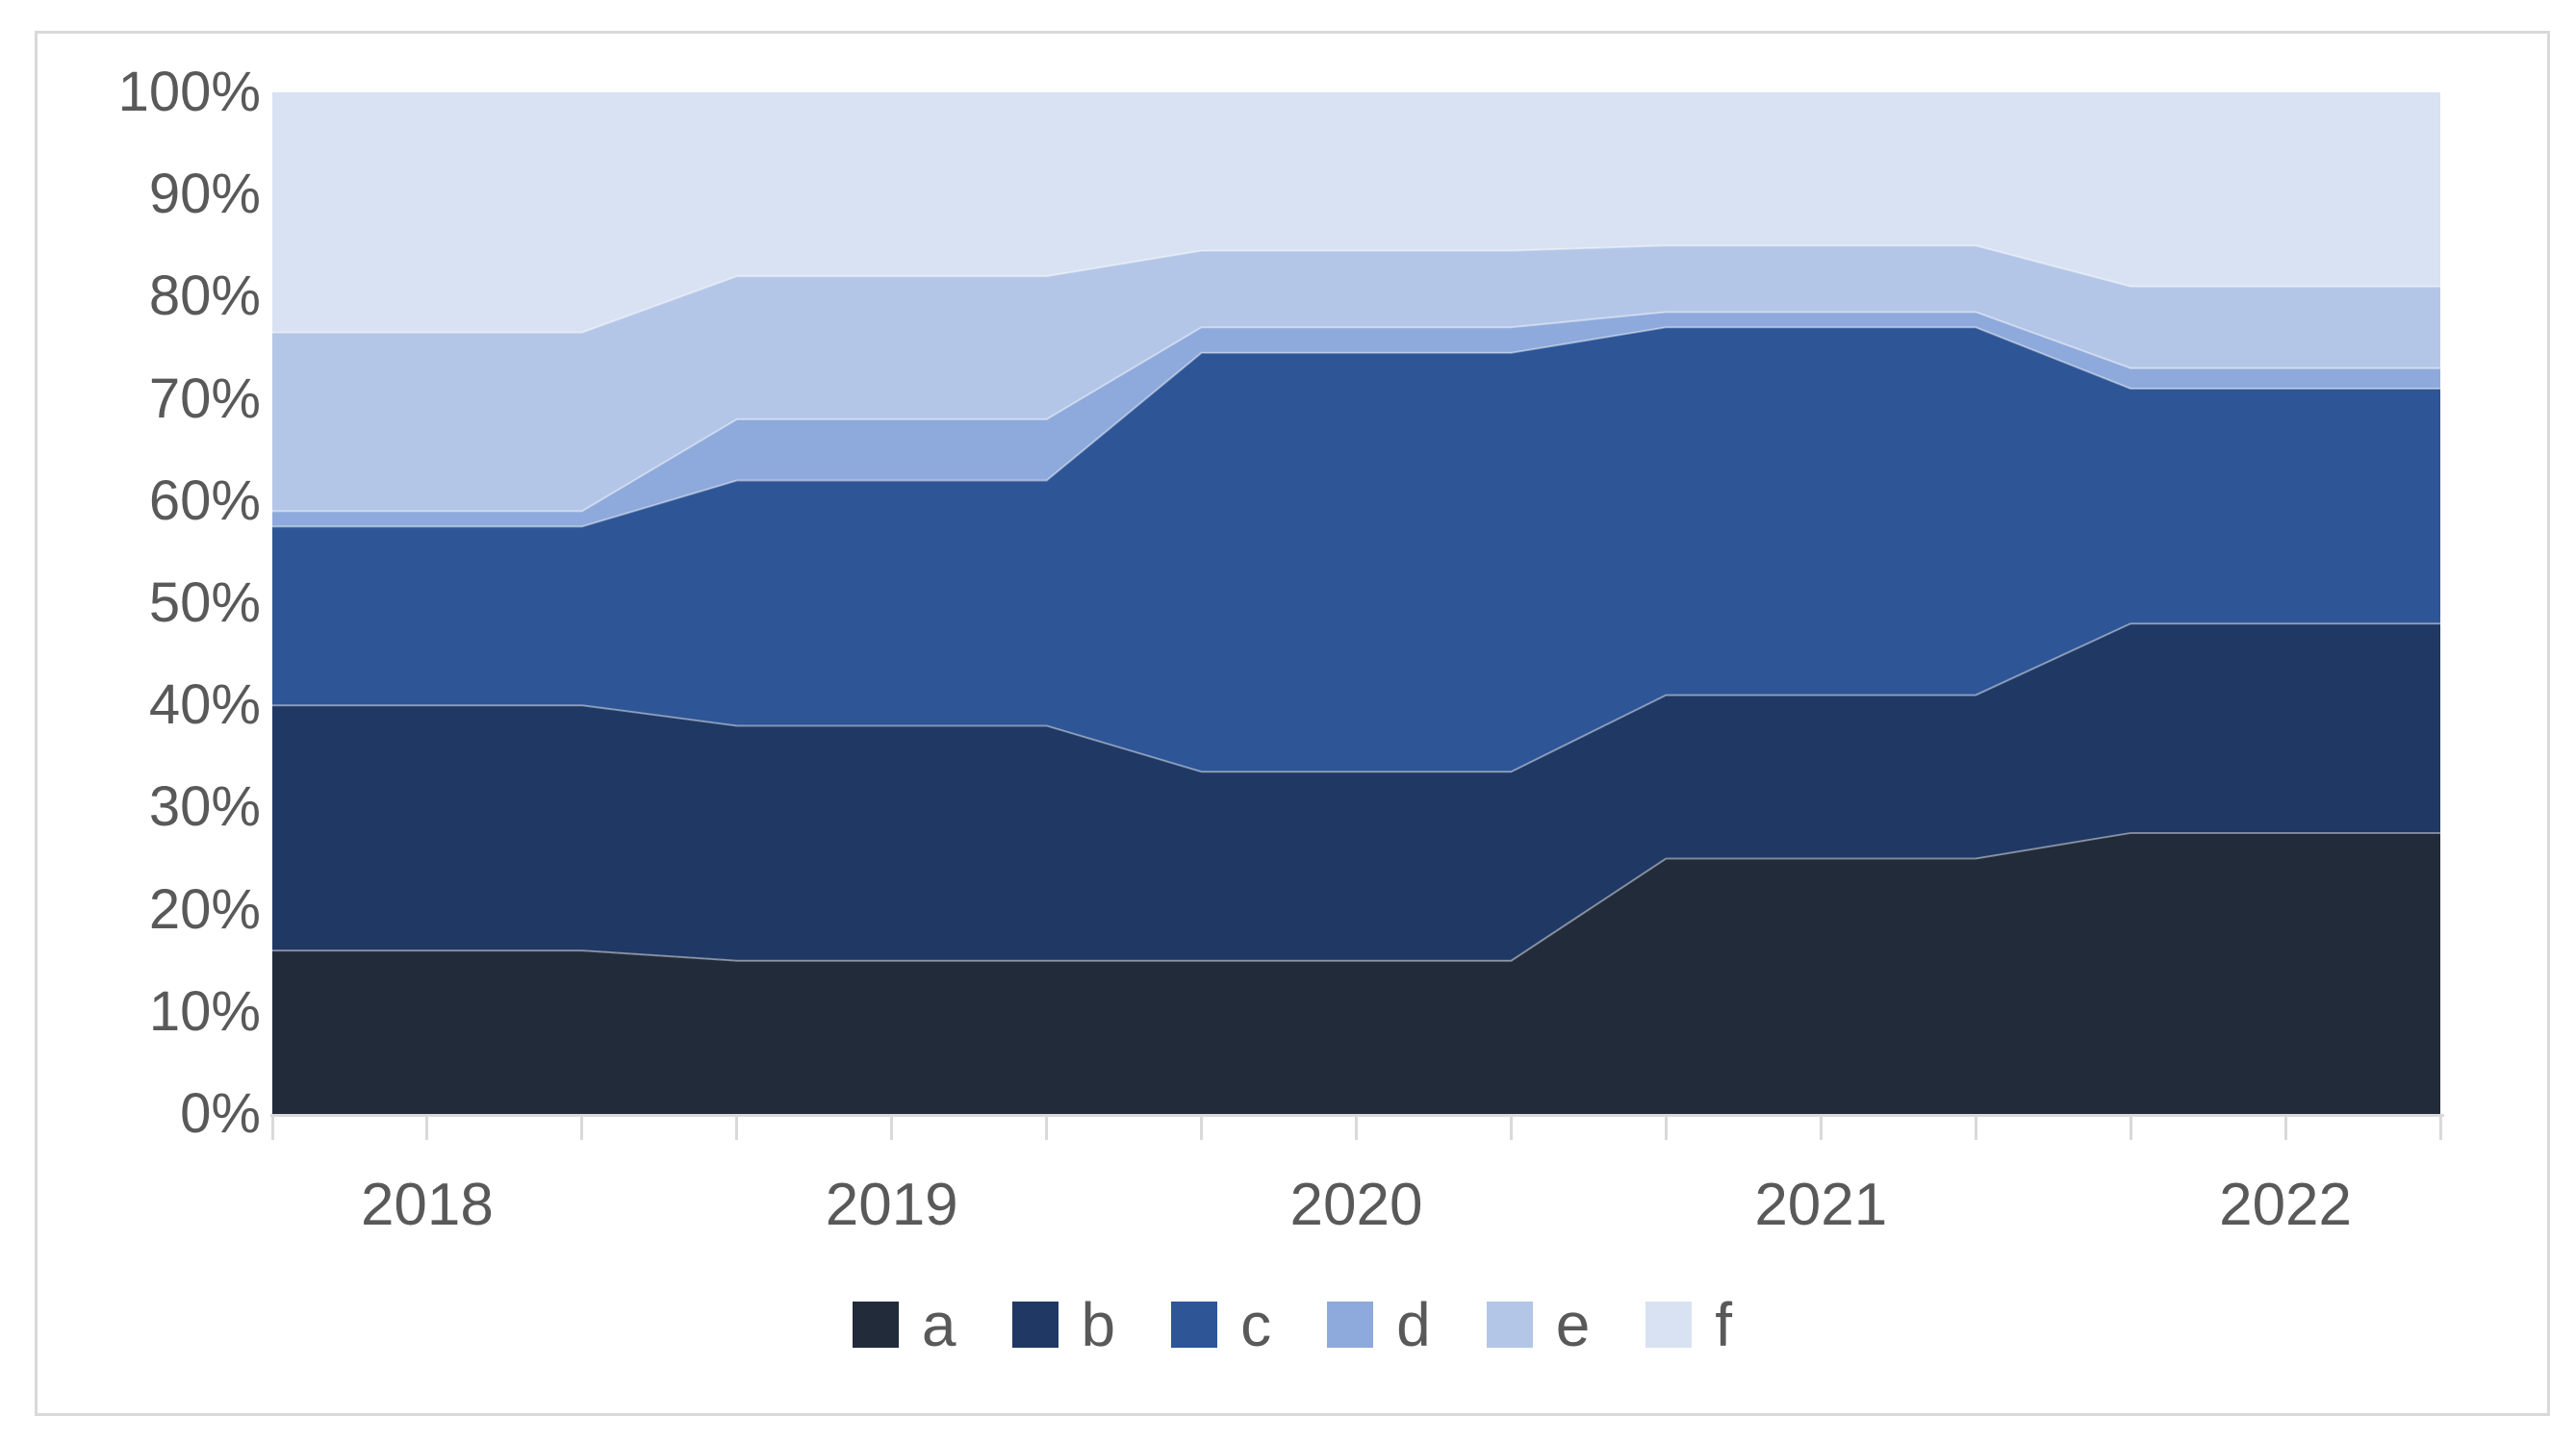  I want to click on y-axis-label: 100%, so click(189, 92).